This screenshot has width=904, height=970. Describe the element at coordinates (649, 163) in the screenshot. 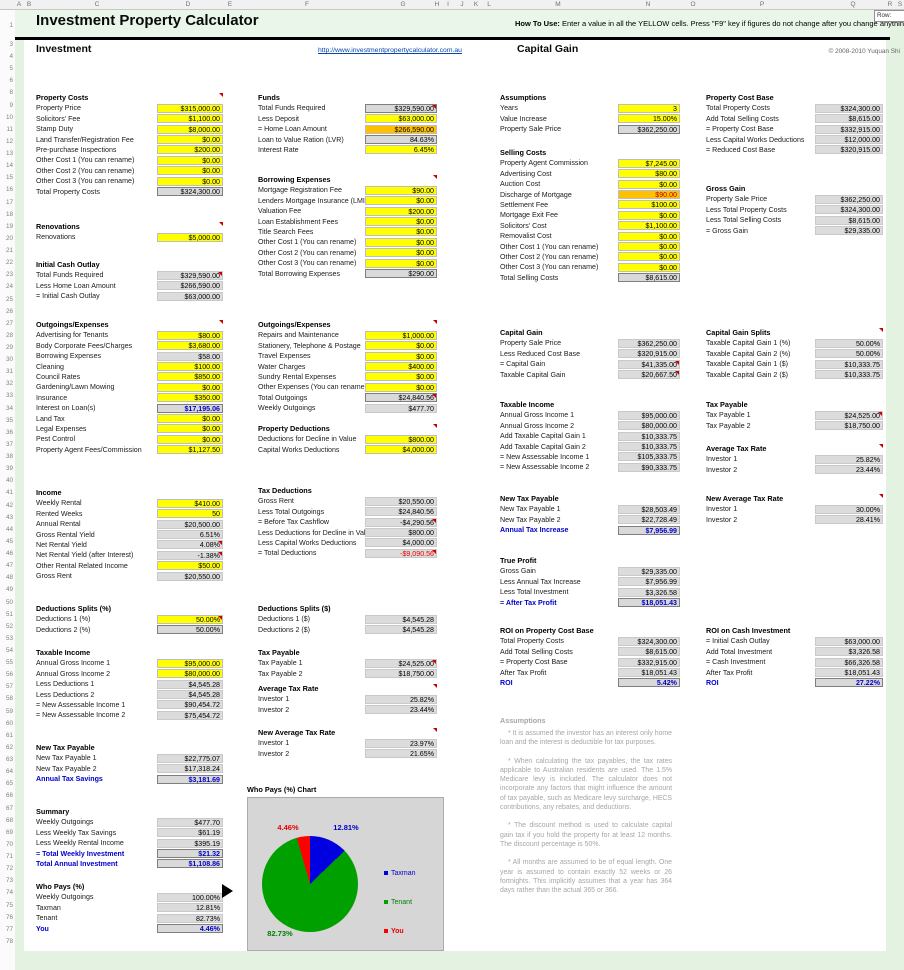

I see `property-agent-commission-value: $7,245.00` at that location.